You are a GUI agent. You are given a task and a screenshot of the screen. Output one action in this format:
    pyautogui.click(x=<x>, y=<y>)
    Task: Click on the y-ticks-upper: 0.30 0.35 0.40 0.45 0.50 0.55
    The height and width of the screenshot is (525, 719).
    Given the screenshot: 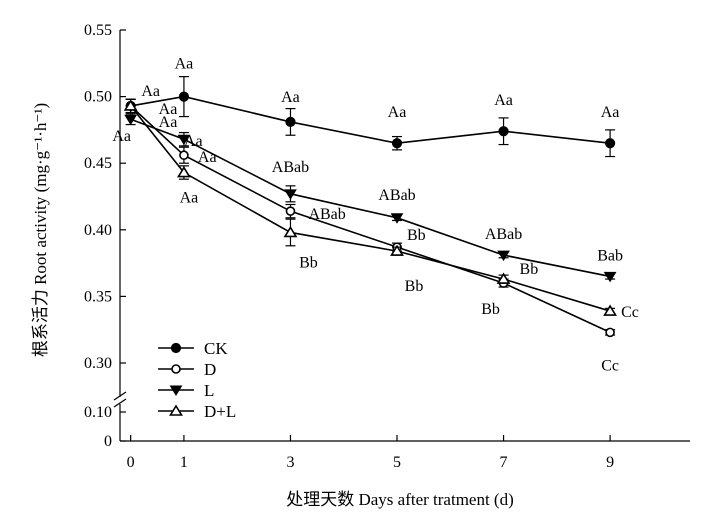 What is the action you would take?
    pyautogui.click(x=105, y=197)
    